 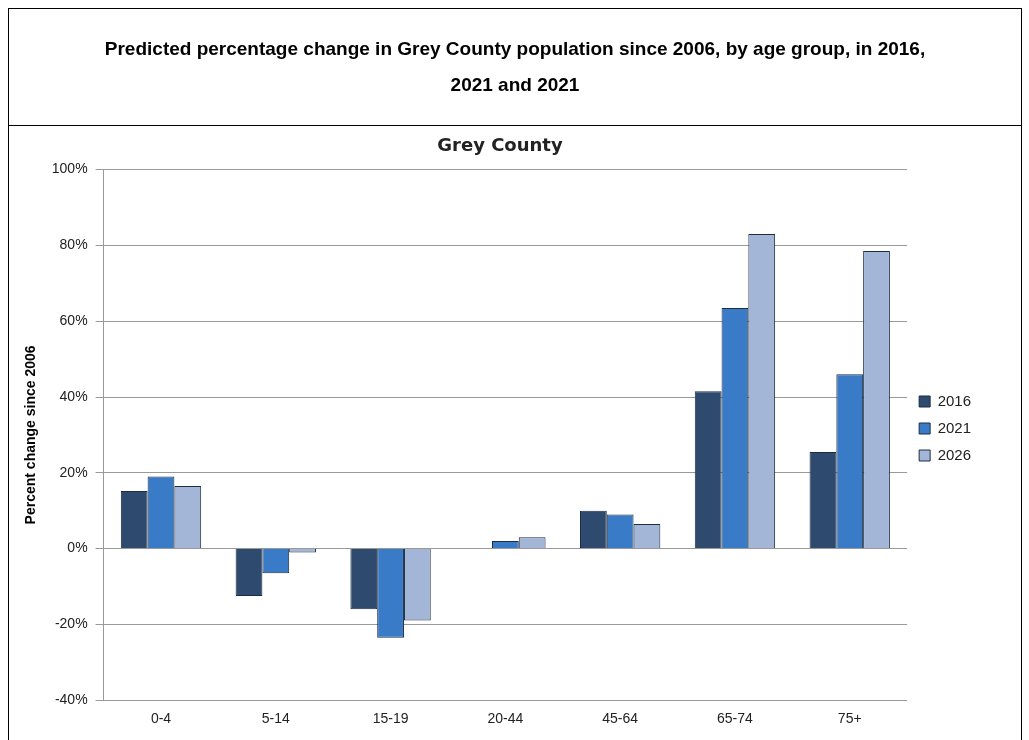 What do you see at coordinates (73, 471) in the screenshot?
I see `y-tick-label: 20%` at bounding box center [73, 471].